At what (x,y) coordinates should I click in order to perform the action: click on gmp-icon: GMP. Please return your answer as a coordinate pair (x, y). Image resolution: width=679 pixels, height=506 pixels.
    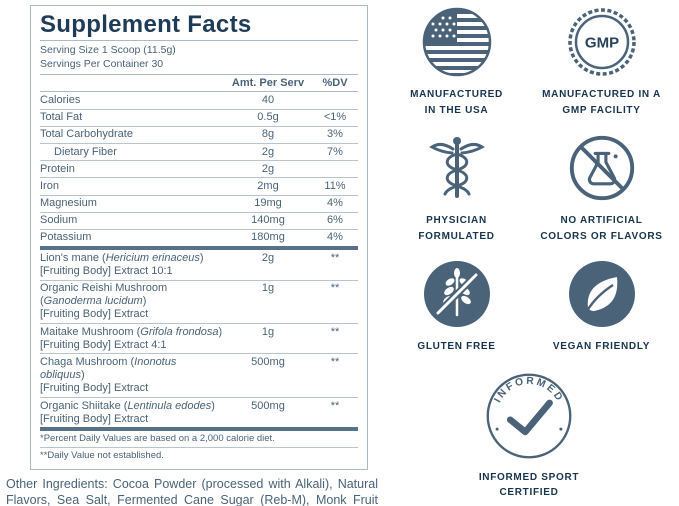
    Looking at the image, I should click on (602, 42).